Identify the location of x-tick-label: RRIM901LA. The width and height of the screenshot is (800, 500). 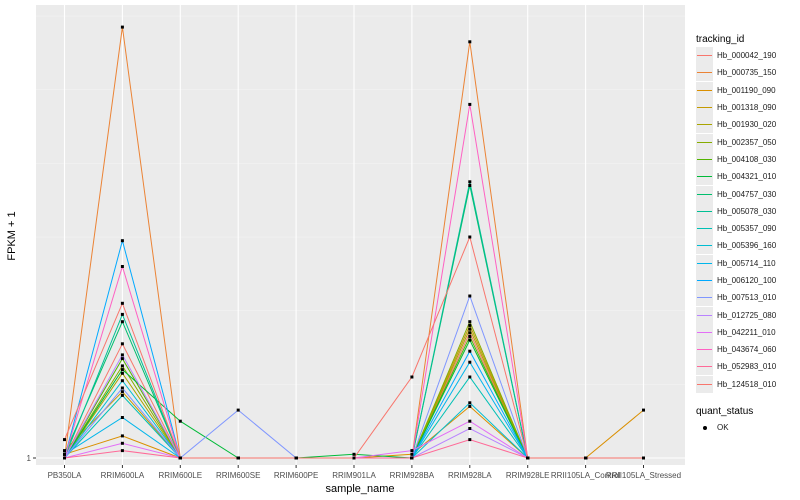
(354, 475).